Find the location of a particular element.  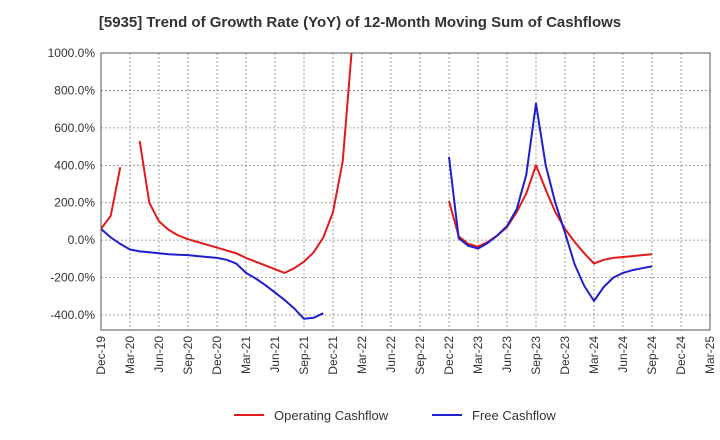

x-tick-label: Mar-24 is located at coordinates (594, 355).